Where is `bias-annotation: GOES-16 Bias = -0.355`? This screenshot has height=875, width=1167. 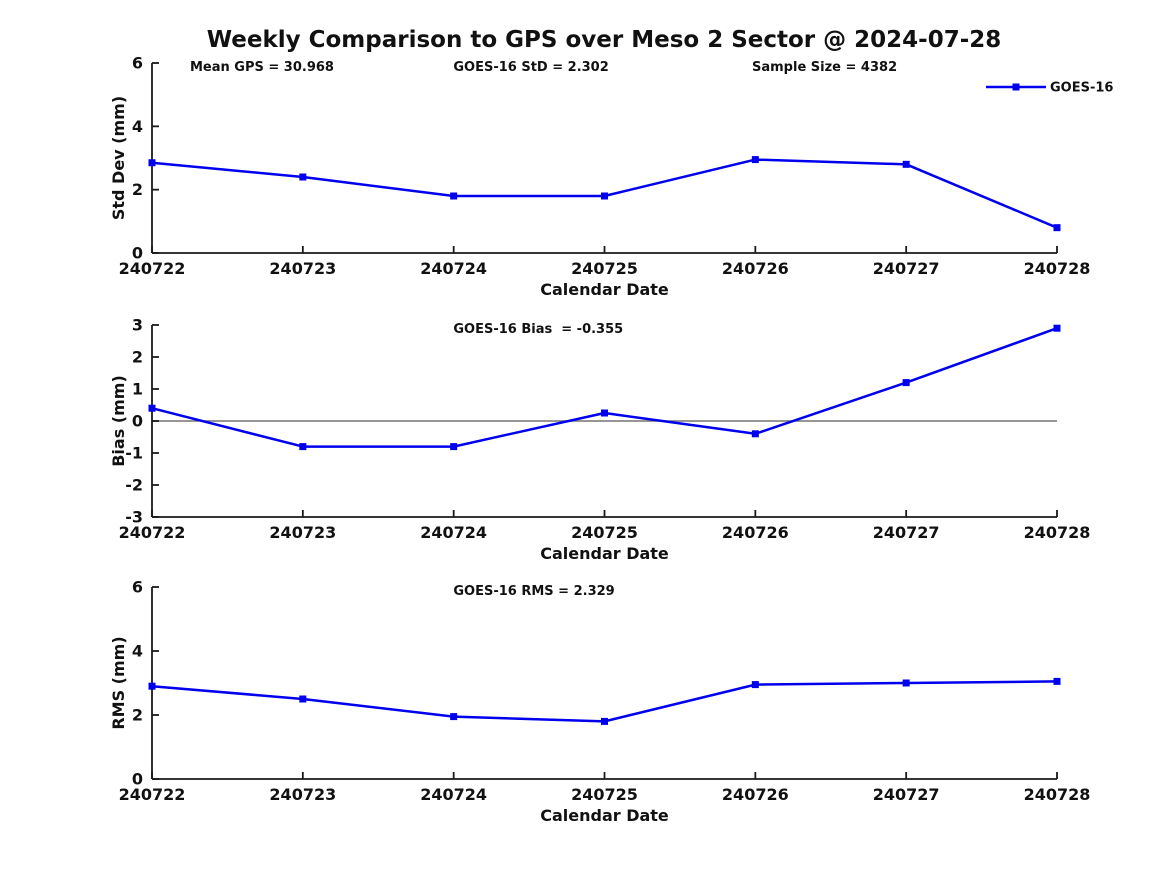 bias-annotation: GOES-16 Bias = -0.355 is located at coordinates (538, 329).